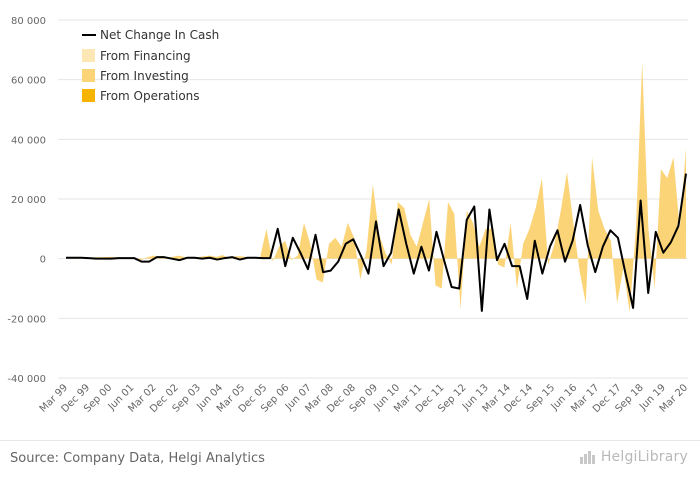 Image resolution: width=700 pixels, height=484 pixels. Describe the element at coordinates (159, 35) in the screenshot. I see `legend-label-net: Net Change In Cash` at that location.